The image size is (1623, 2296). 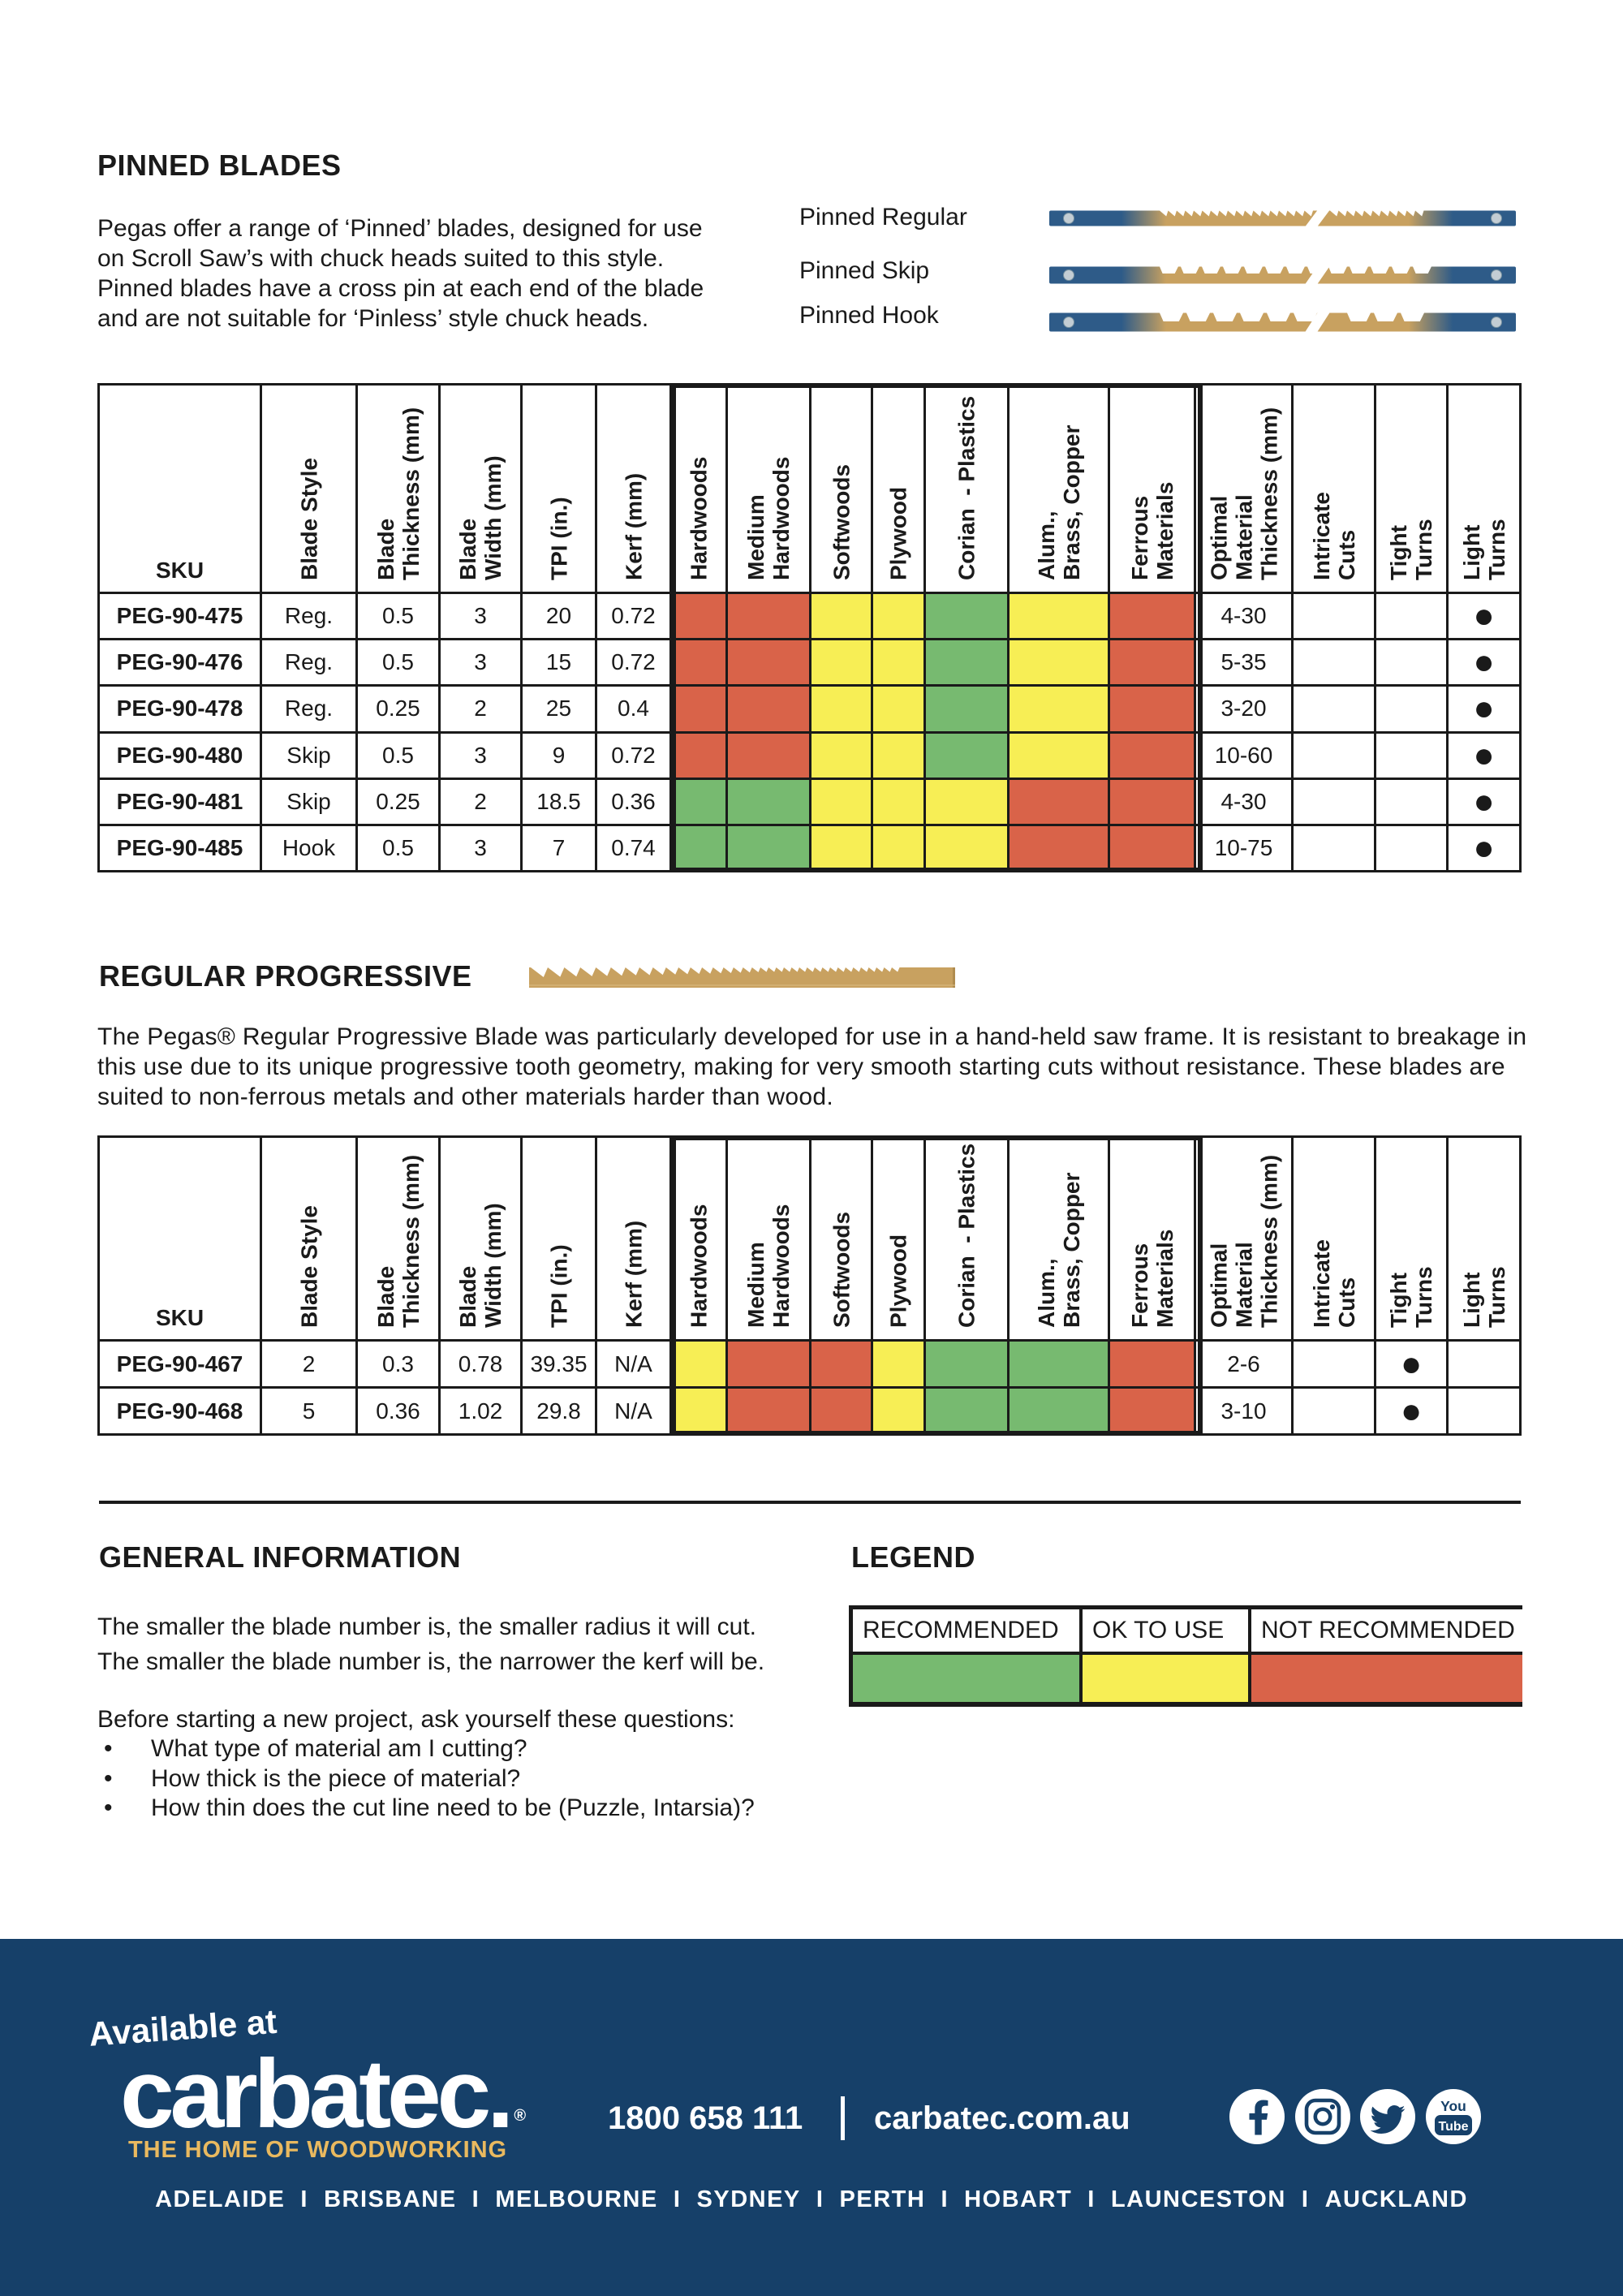 I want to click on svg-text: Tube, so click(x=1453, y=2127).